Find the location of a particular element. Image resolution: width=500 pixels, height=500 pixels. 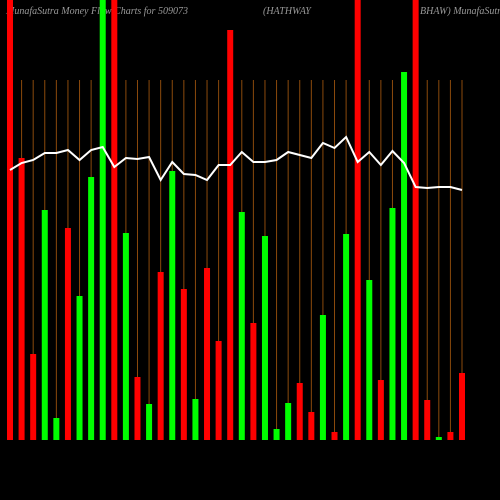

chart-subtitle: (HATHWAY is located at coordinates (287, 11).